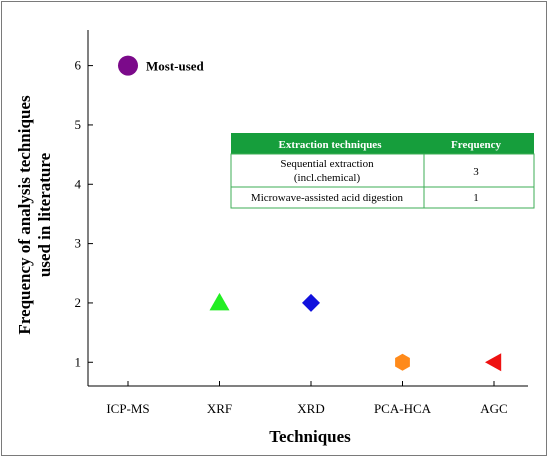  What do you see at coordinates (78, 361) in the screenshot?
I see `y-tick-label: 1` at bounding box center [78, 361].